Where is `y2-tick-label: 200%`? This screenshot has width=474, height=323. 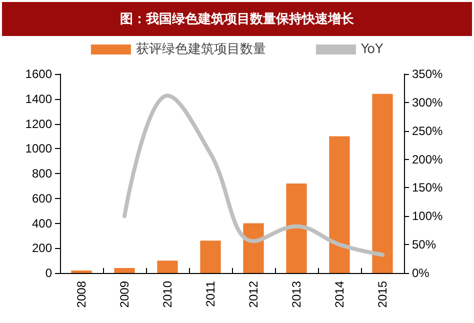
y2-tick-label: 200% is located at coordinates (428, 159).